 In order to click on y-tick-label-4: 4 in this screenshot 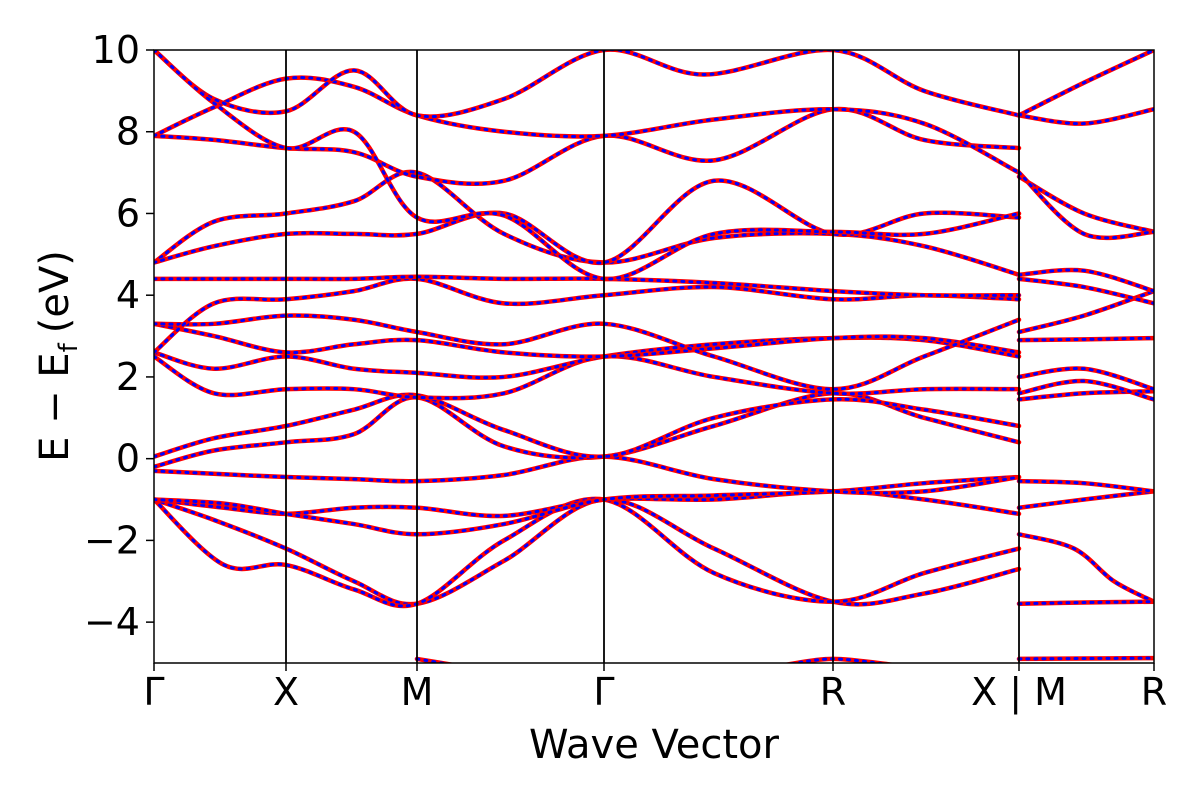, I will do `click(128, 295)`.